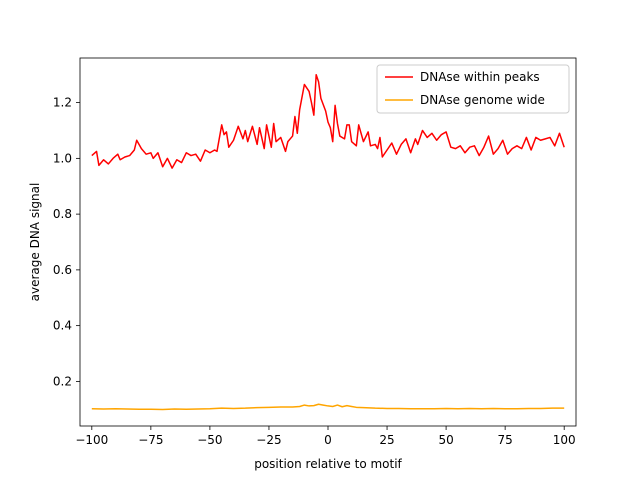 The width and height of the screenshot is (640, 480). I want to click on x-tick-label: −100, so click(91, 440).